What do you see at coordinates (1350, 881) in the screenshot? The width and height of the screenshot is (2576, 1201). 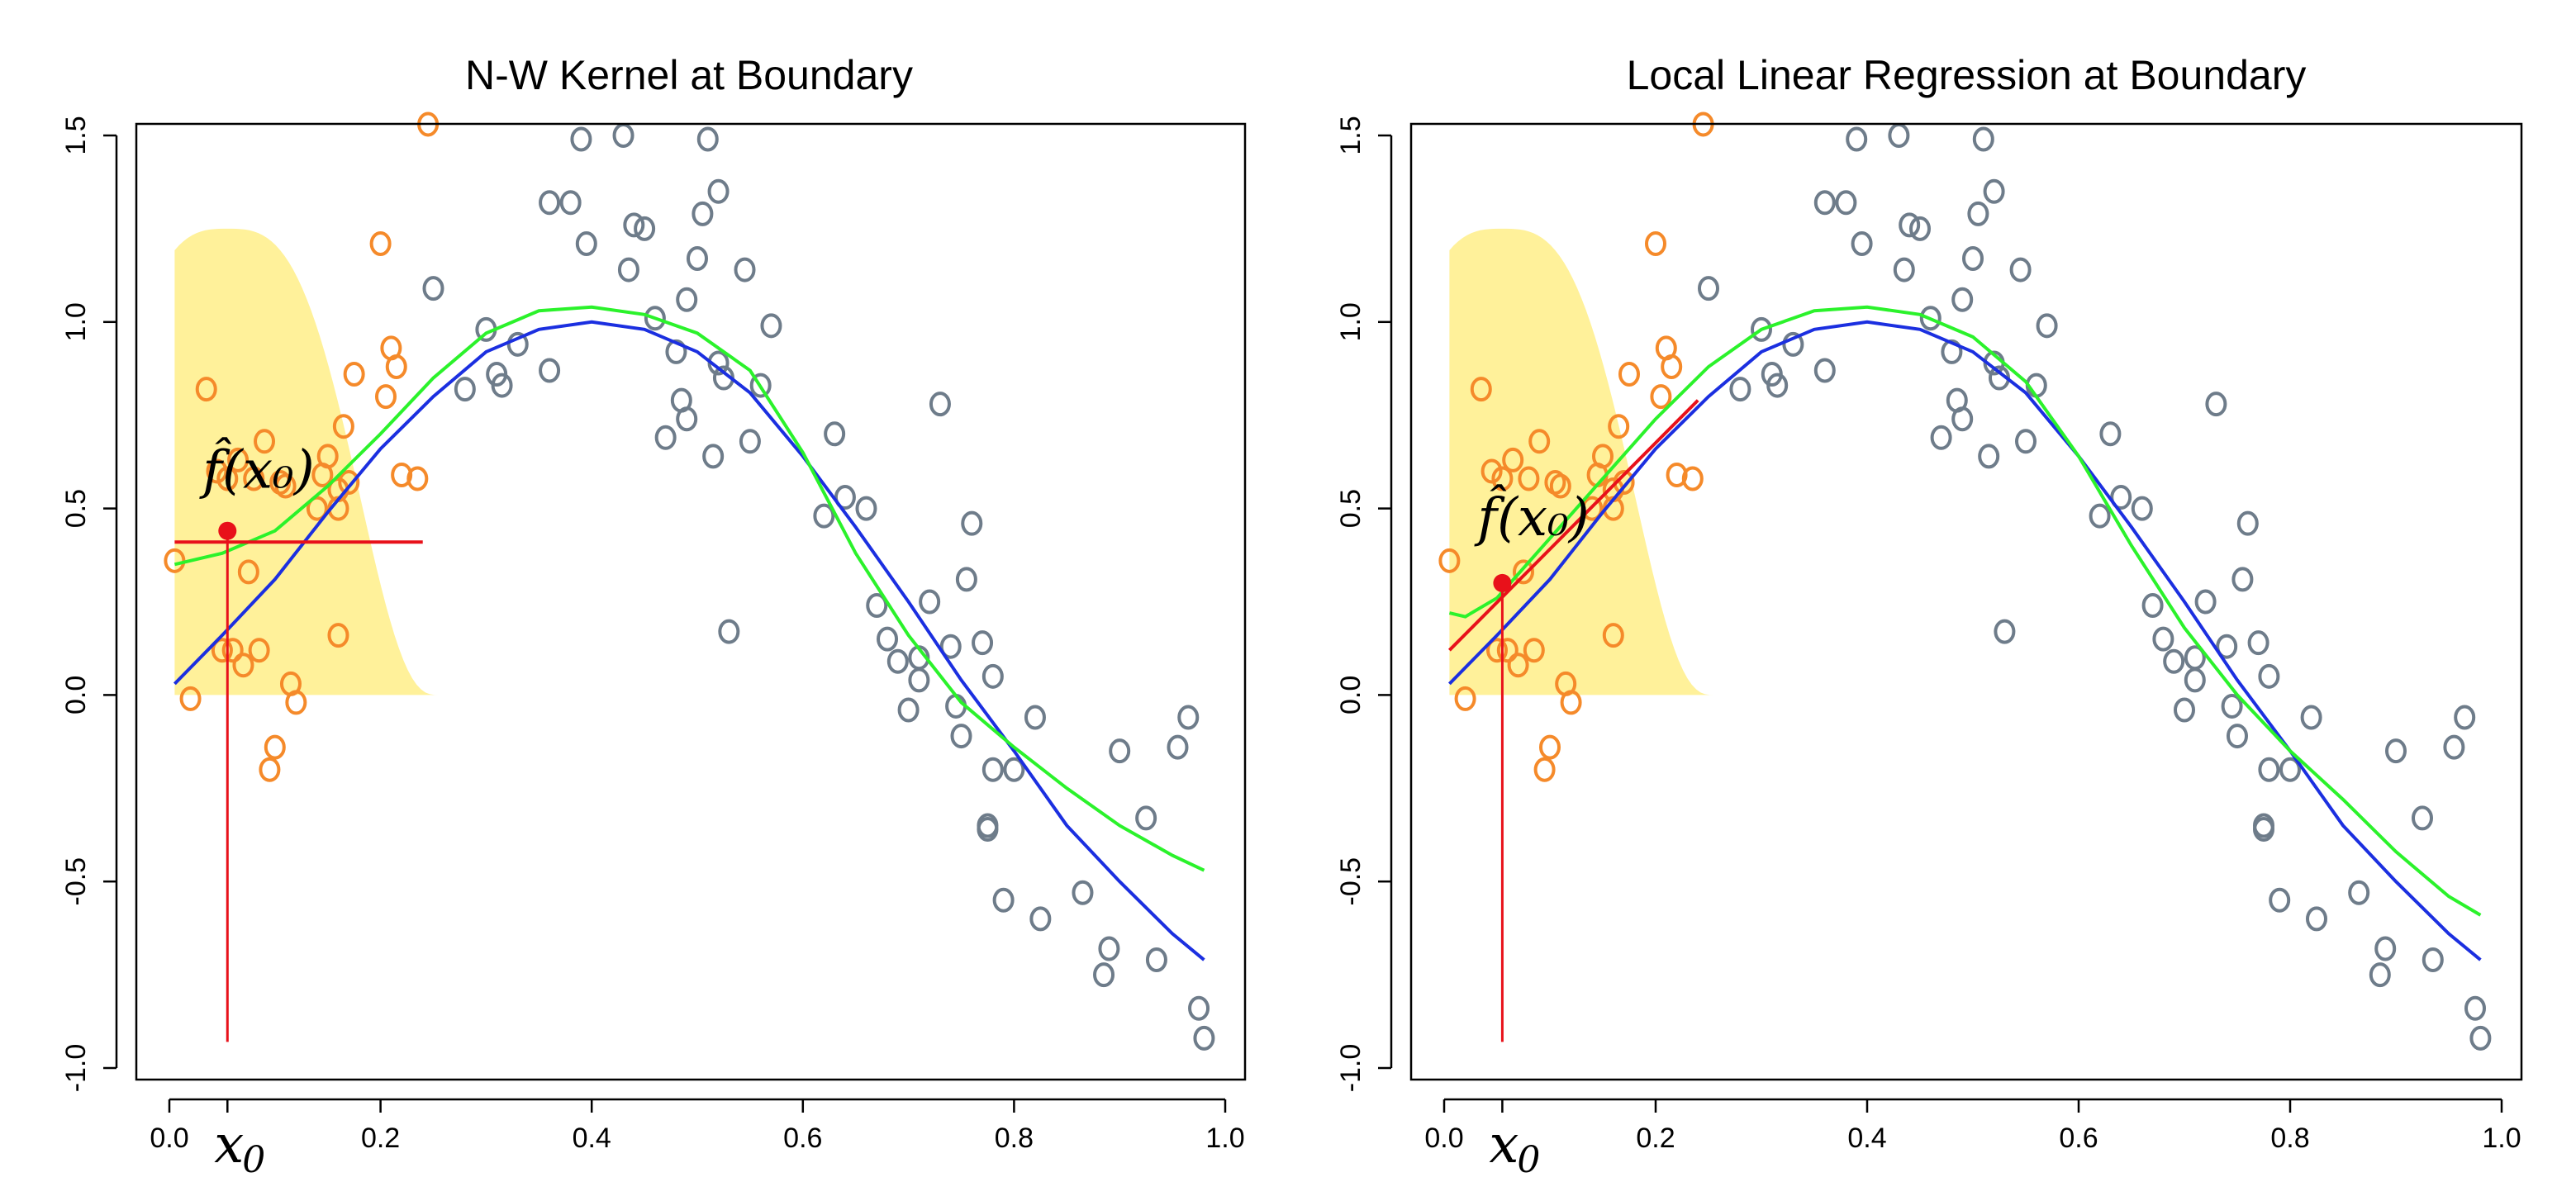 I see `y-tick-label: -0.5` at bounding box center [1350, 881].